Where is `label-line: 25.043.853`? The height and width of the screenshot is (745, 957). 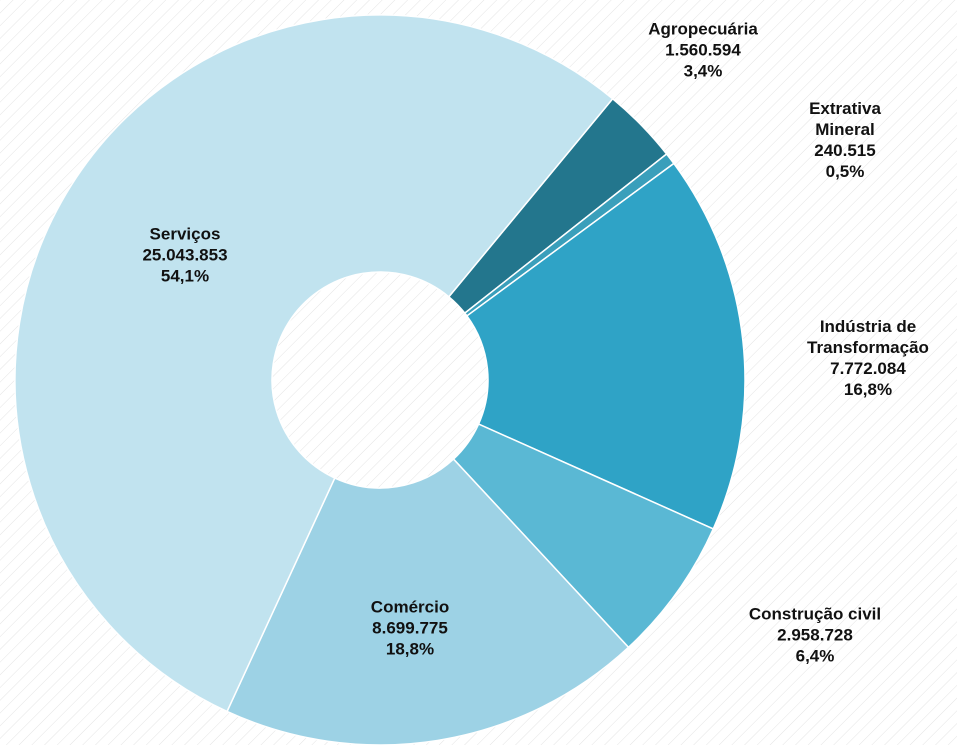
label-line: 25.043.853 is located at coordinates (185, 255).